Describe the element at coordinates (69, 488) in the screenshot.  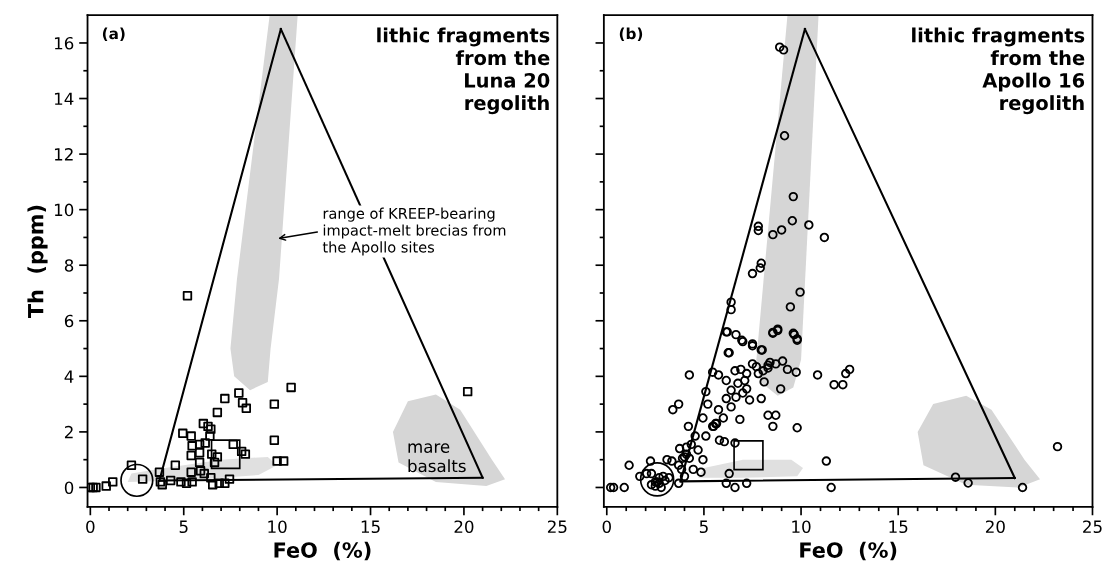
I see `y-tick-label: 0` at that location.